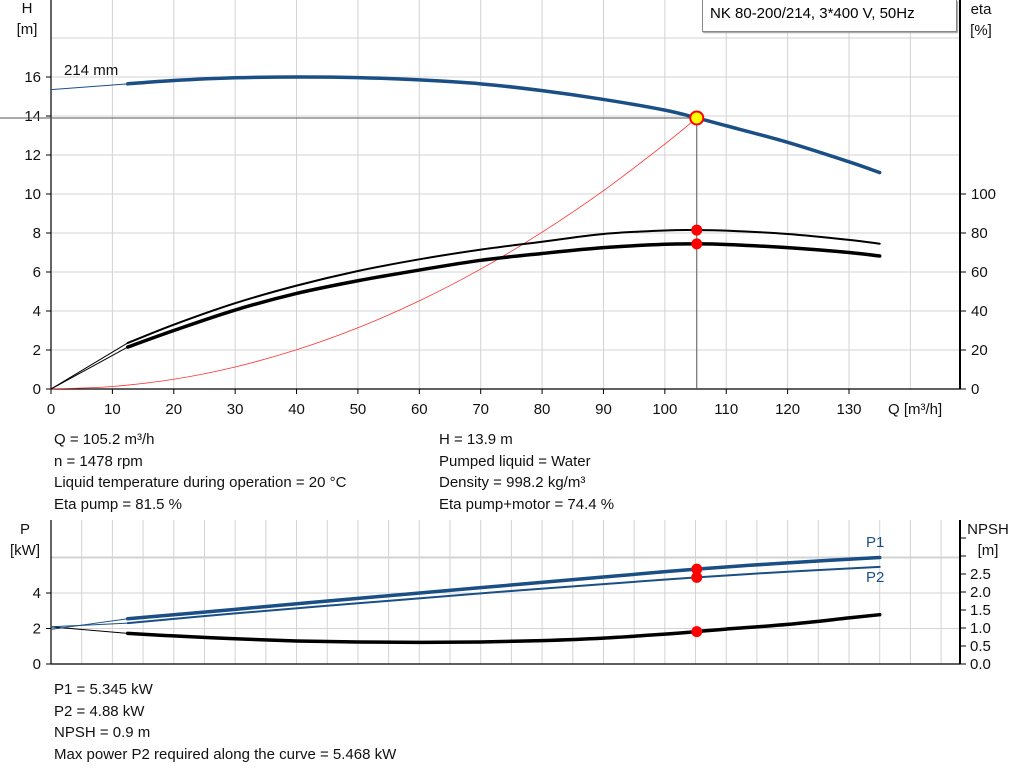 This screenshot has width=1024, height=781. I want to click on y-axis-label: [kW], so click(25, 550).